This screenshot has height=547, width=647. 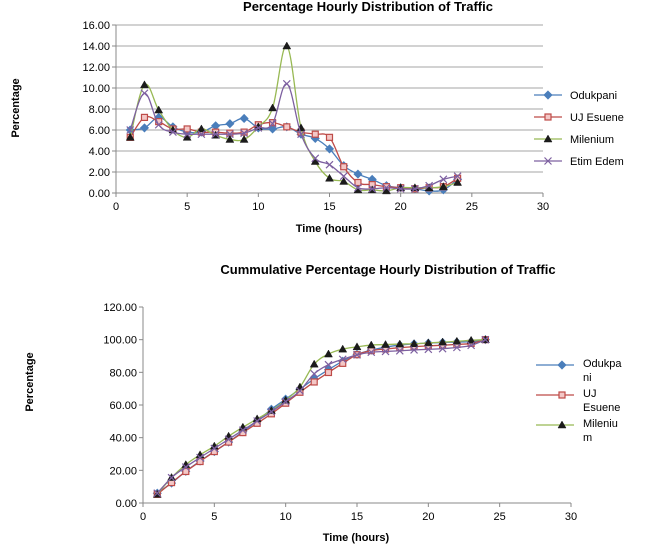 I want to click on legend-label: ni, so click(x=587, y=378).